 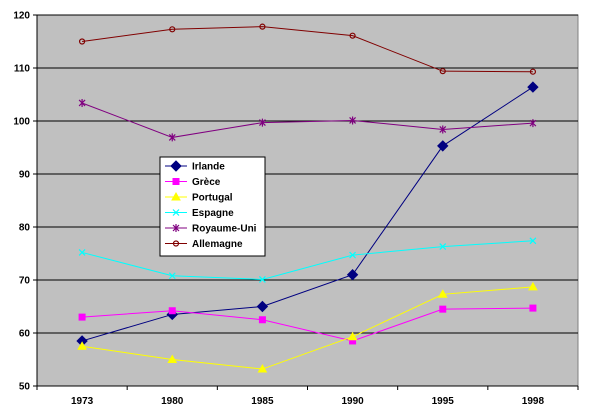 What do you see at coordinates (224, 229) in the screenshot?
I see `legend-label: Royaume-Uni` at bounding box center [224, 229].